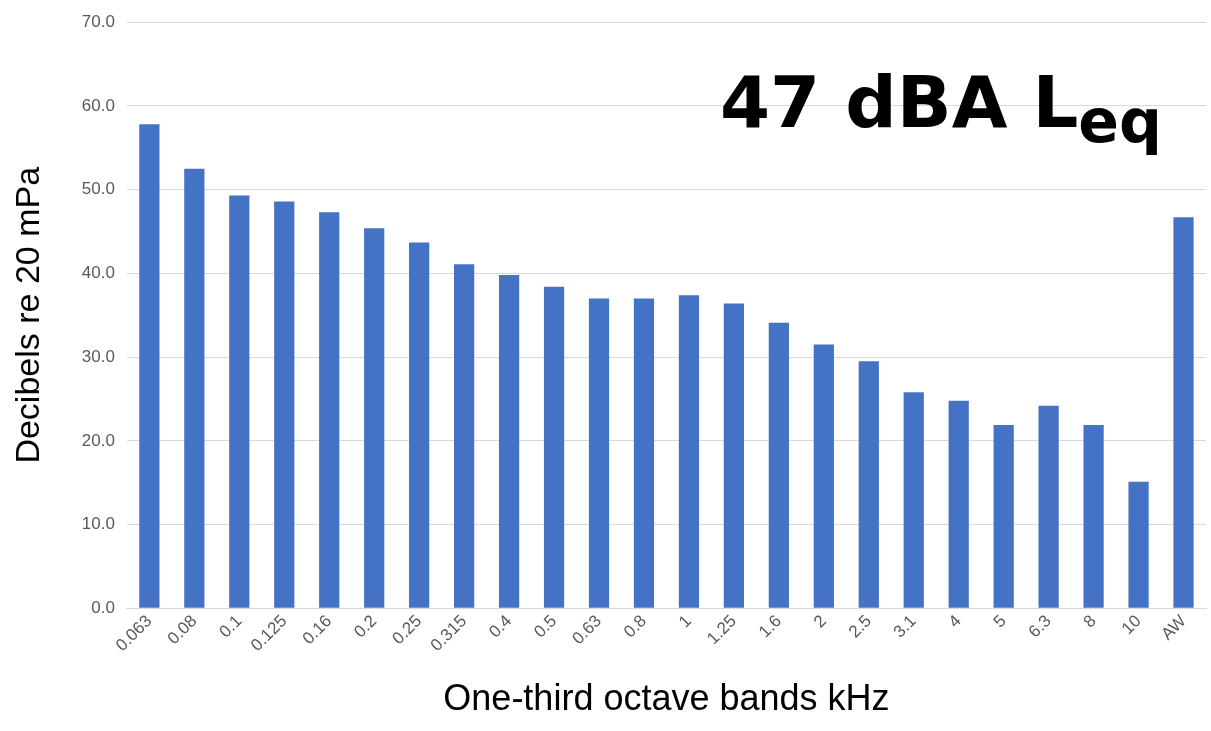  Describe the element at coordinates (365, 626) in the screenshot. I see `x-tick-label: 0.2` at that location.